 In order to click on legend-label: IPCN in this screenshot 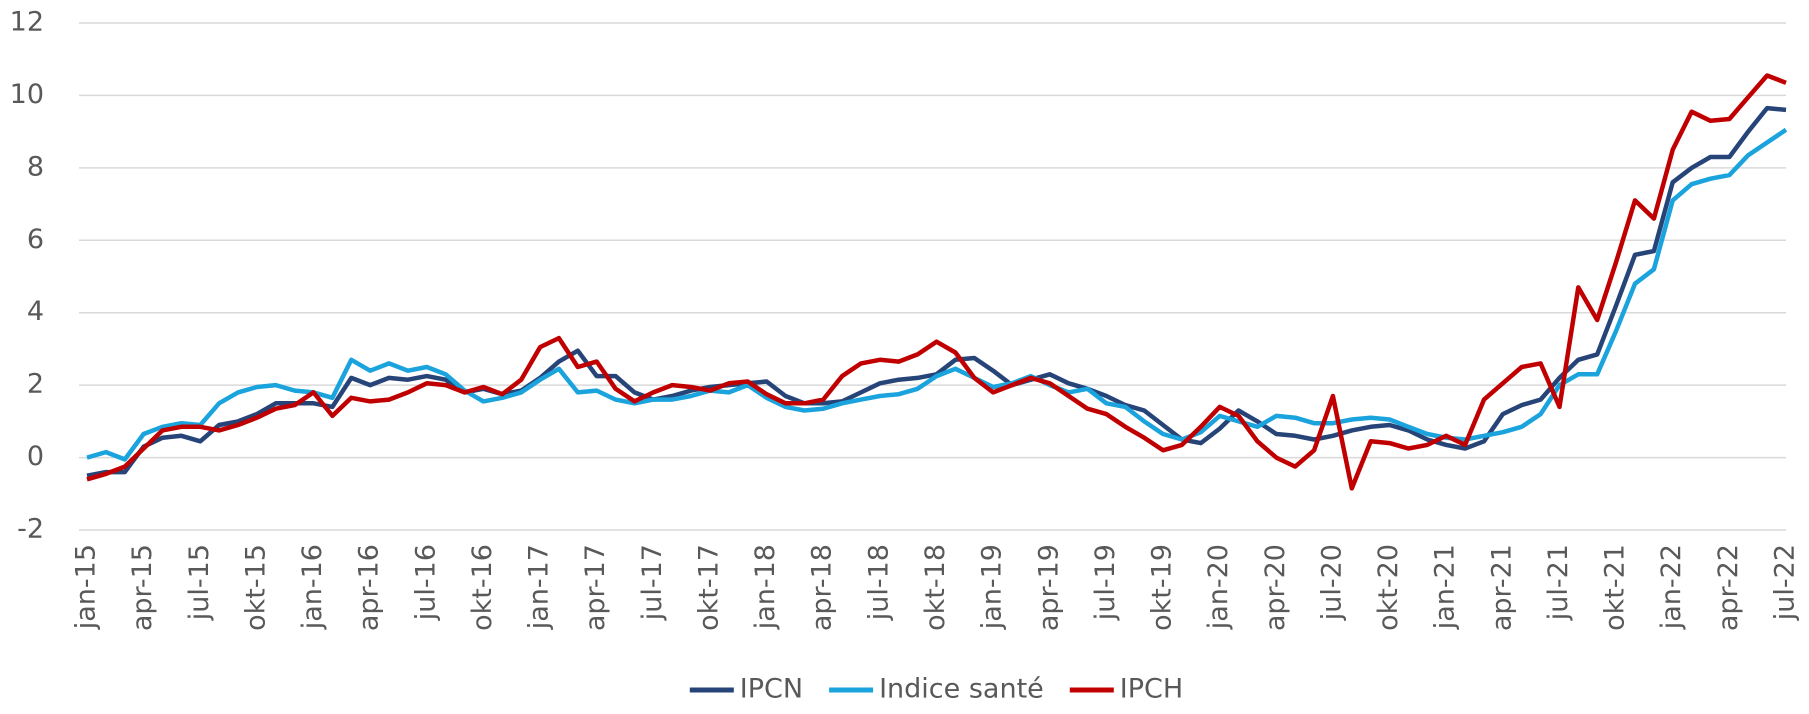, I will do `click(771, 689)`.